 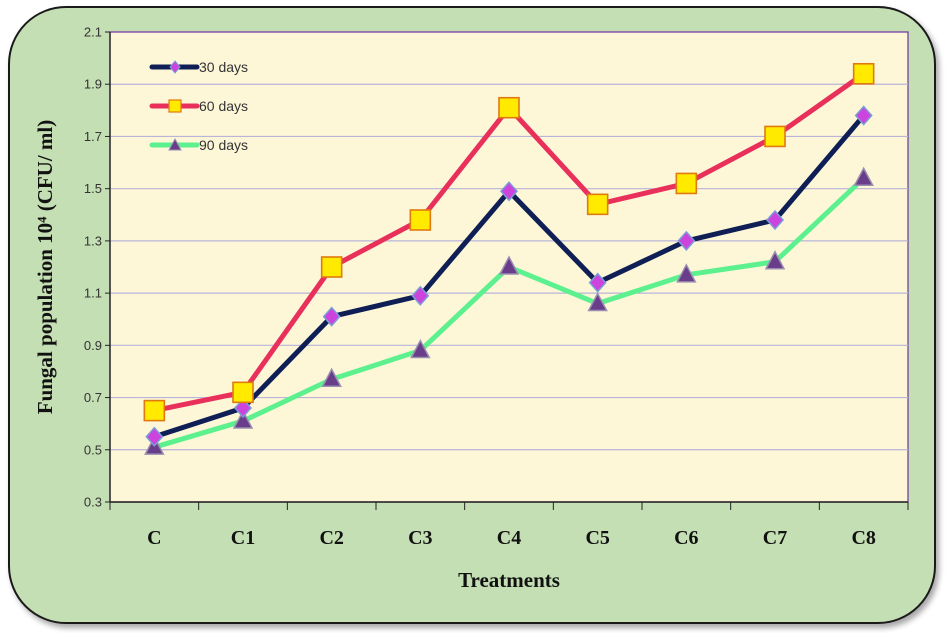 What do you see at coordinates (420, 538) in the screenshot?
I see `x-tick-label: C3` at bounding box center [420, 538].